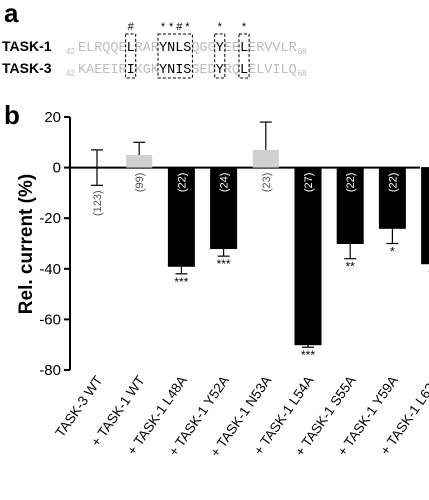 This screenshot has width=429, height=500. Describe the element at coordinates (140, 183) in the screenshot. I see `n-label: (99)` at that location.